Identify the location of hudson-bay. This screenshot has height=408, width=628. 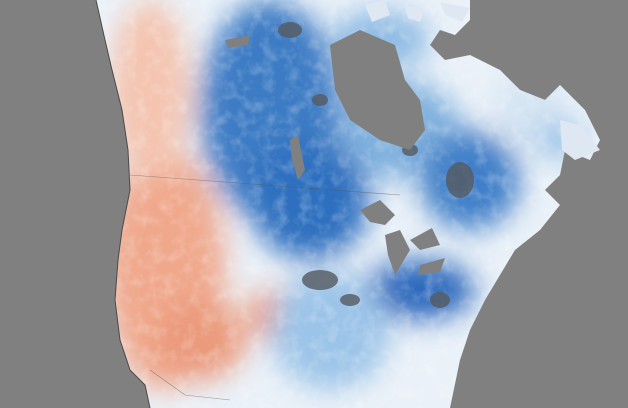
(377, 90).